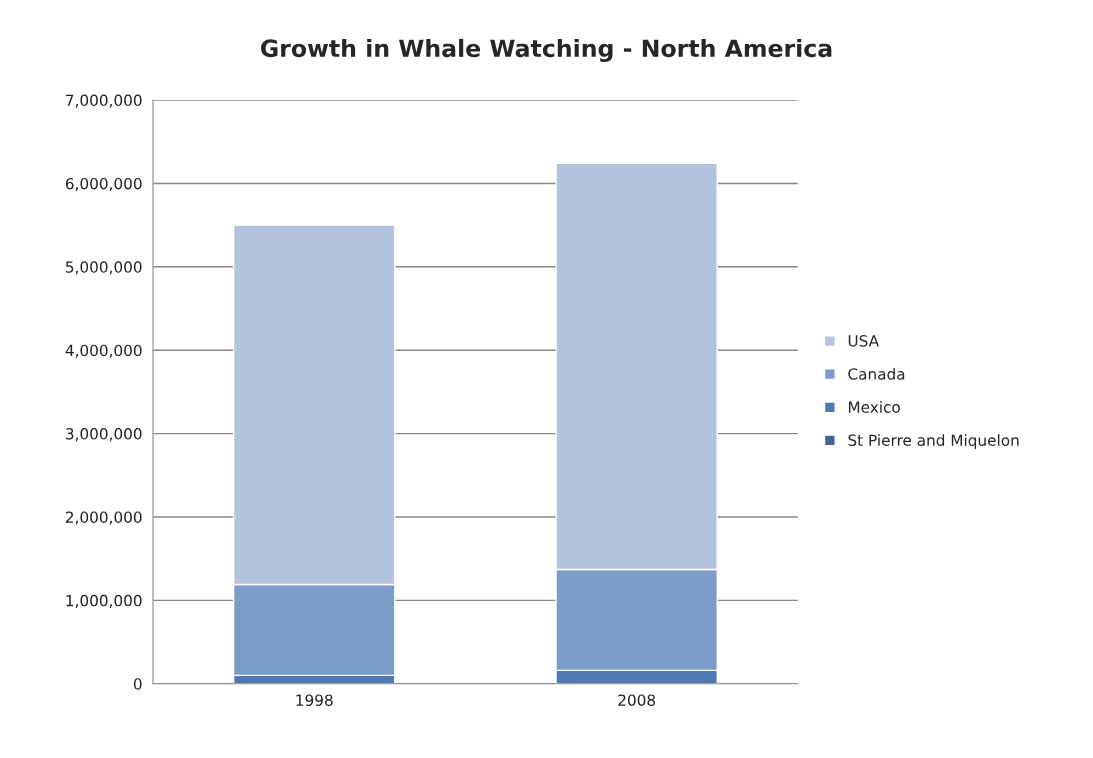 The width and height of the screenshot is (1093, 758). Describe the element at coordinates (103, 518) in the screenshot. I see `y-tick-label: 2,000,000` at that location.